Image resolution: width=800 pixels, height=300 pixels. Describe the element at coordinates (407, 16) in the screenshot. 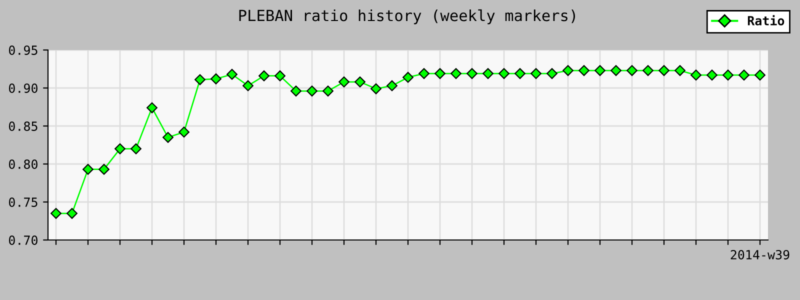

I see `chart-title: PLEBAN ratio history (weekly markers)` at that location.